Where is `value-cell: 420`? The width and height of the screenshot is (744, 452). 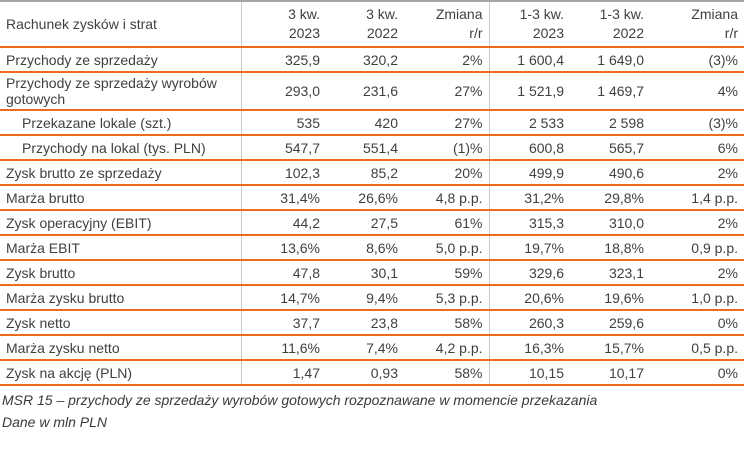
value-cell: 420 is located at coordinates (365, 123).